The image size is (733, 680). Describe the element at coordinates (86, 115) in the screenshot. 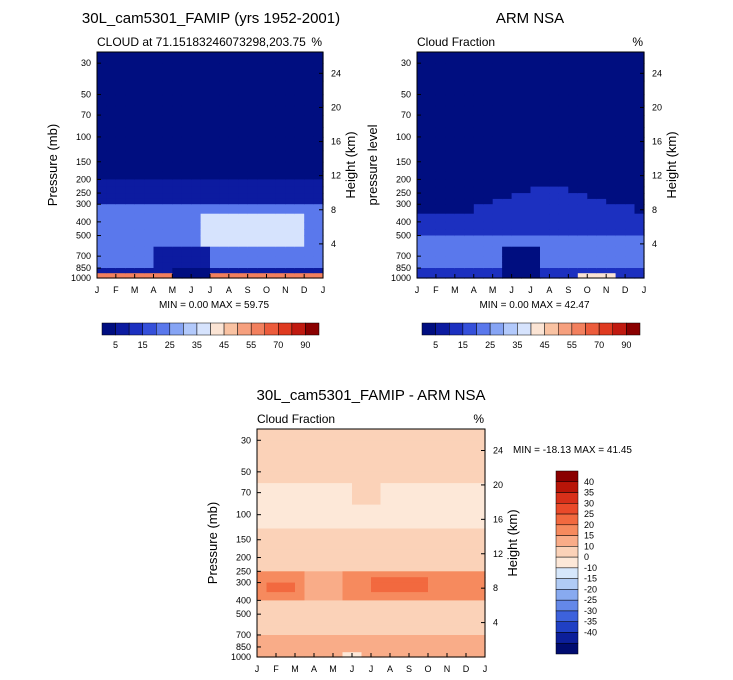

I see `y-tick-label: 70` at that location.